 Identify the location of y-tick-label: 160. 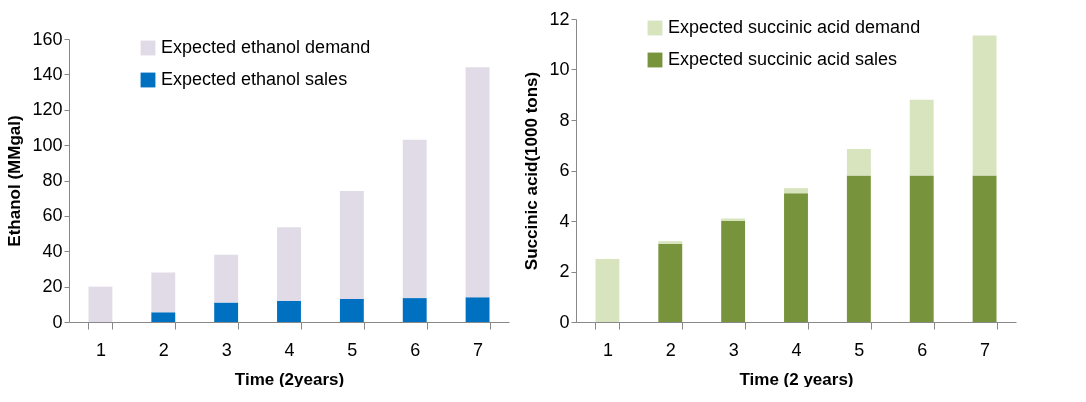
(47, 38).